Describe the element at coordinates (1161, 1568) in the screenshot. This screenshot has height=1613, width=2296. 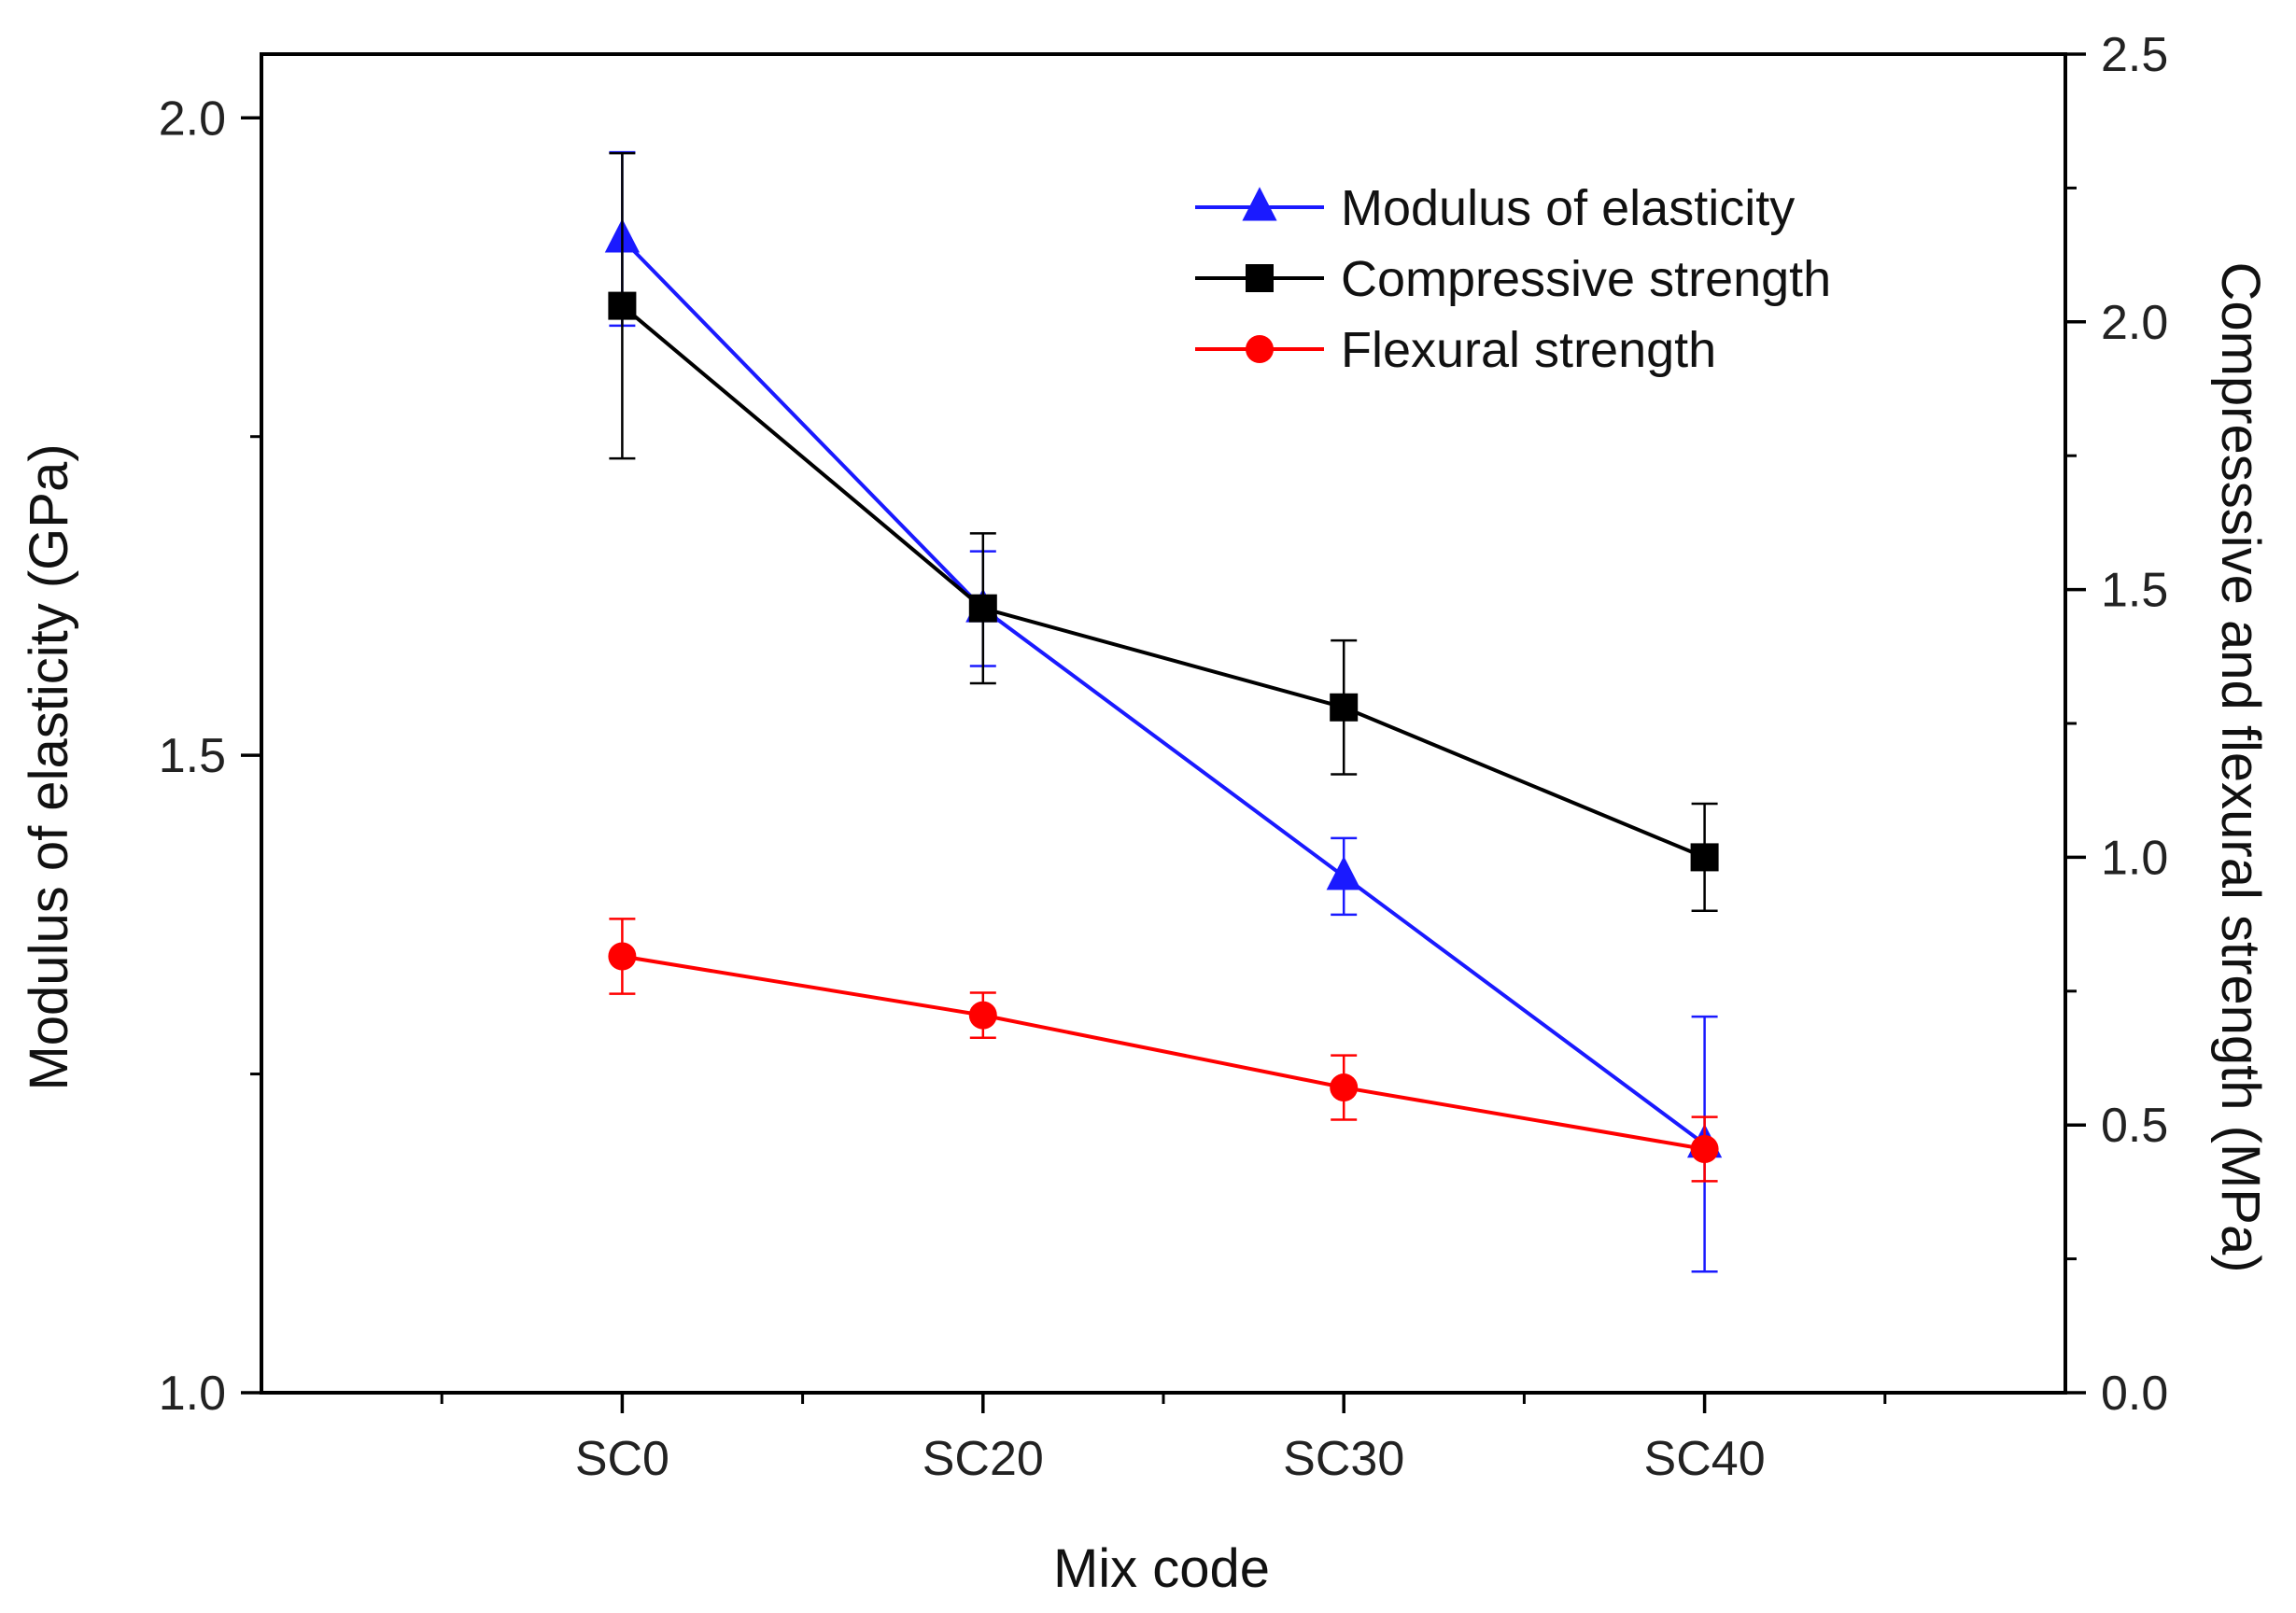
I see `x-axis-title: Mix code` at that location.